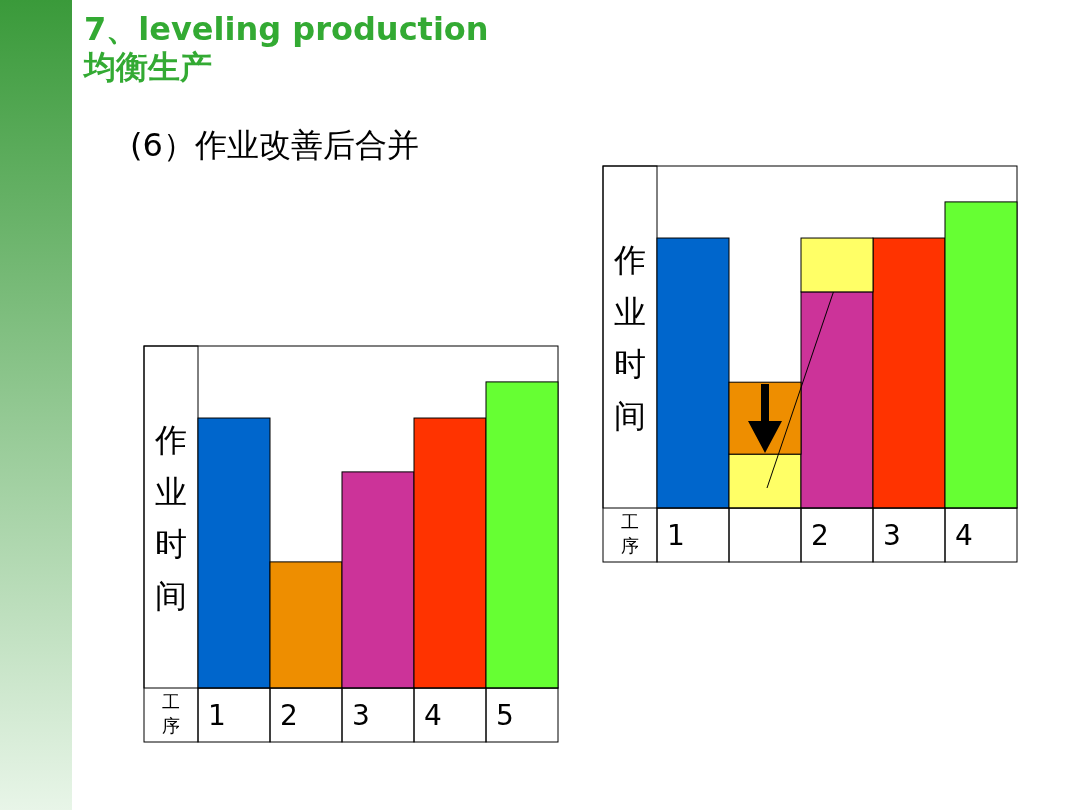 The image size is (1080, 810). Describe the element at coordinates (505, 715) in the screenshot. I see `x-tick-label: 5` at that location.